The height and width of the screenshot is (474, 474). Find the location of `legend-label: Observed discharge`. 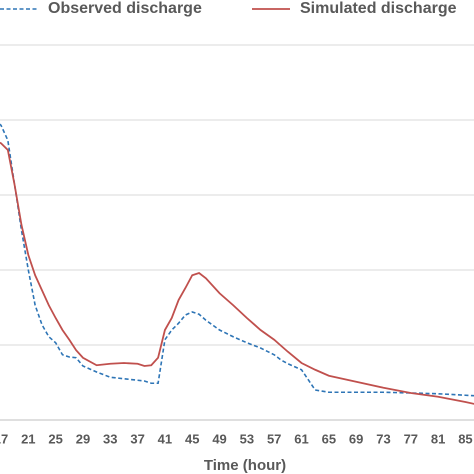

legend-label: Observed discharge is located at coordinates (125, 8).